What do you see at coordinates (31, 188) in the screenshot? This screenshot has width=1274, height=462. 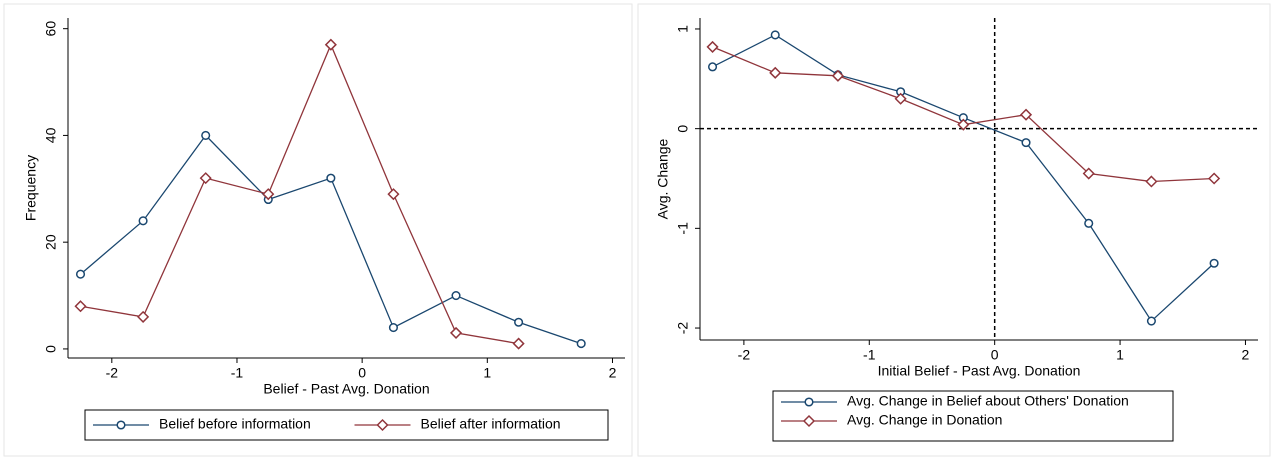 I see `y-axis-title: Frequency` at bounding box center [31, 188].